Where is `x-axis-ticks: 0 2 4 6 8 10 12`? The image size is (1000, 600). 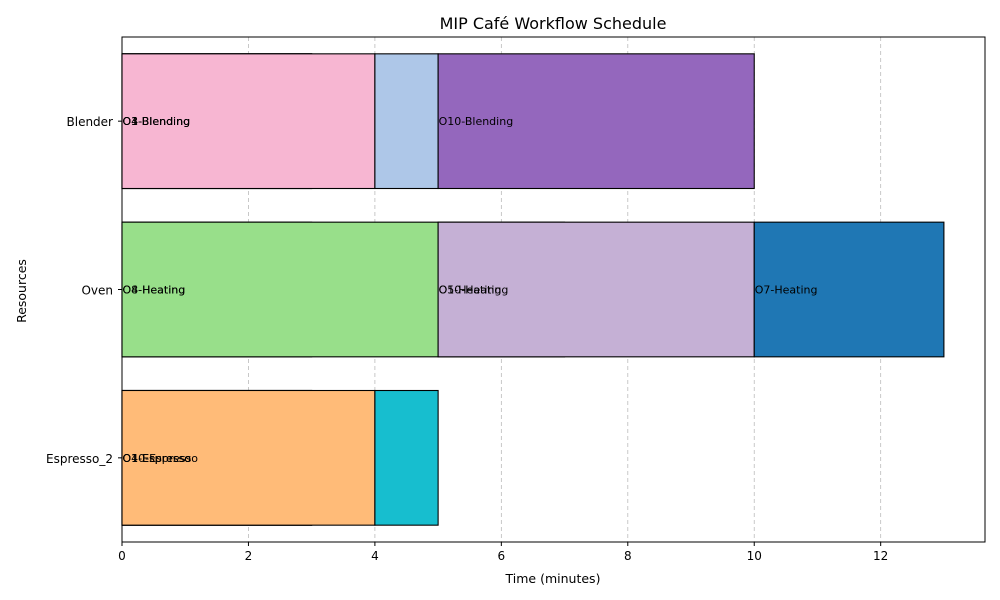 x-axis-ticks: 0 2 4 6 8 10 12 is located at coordinates (503, 552).